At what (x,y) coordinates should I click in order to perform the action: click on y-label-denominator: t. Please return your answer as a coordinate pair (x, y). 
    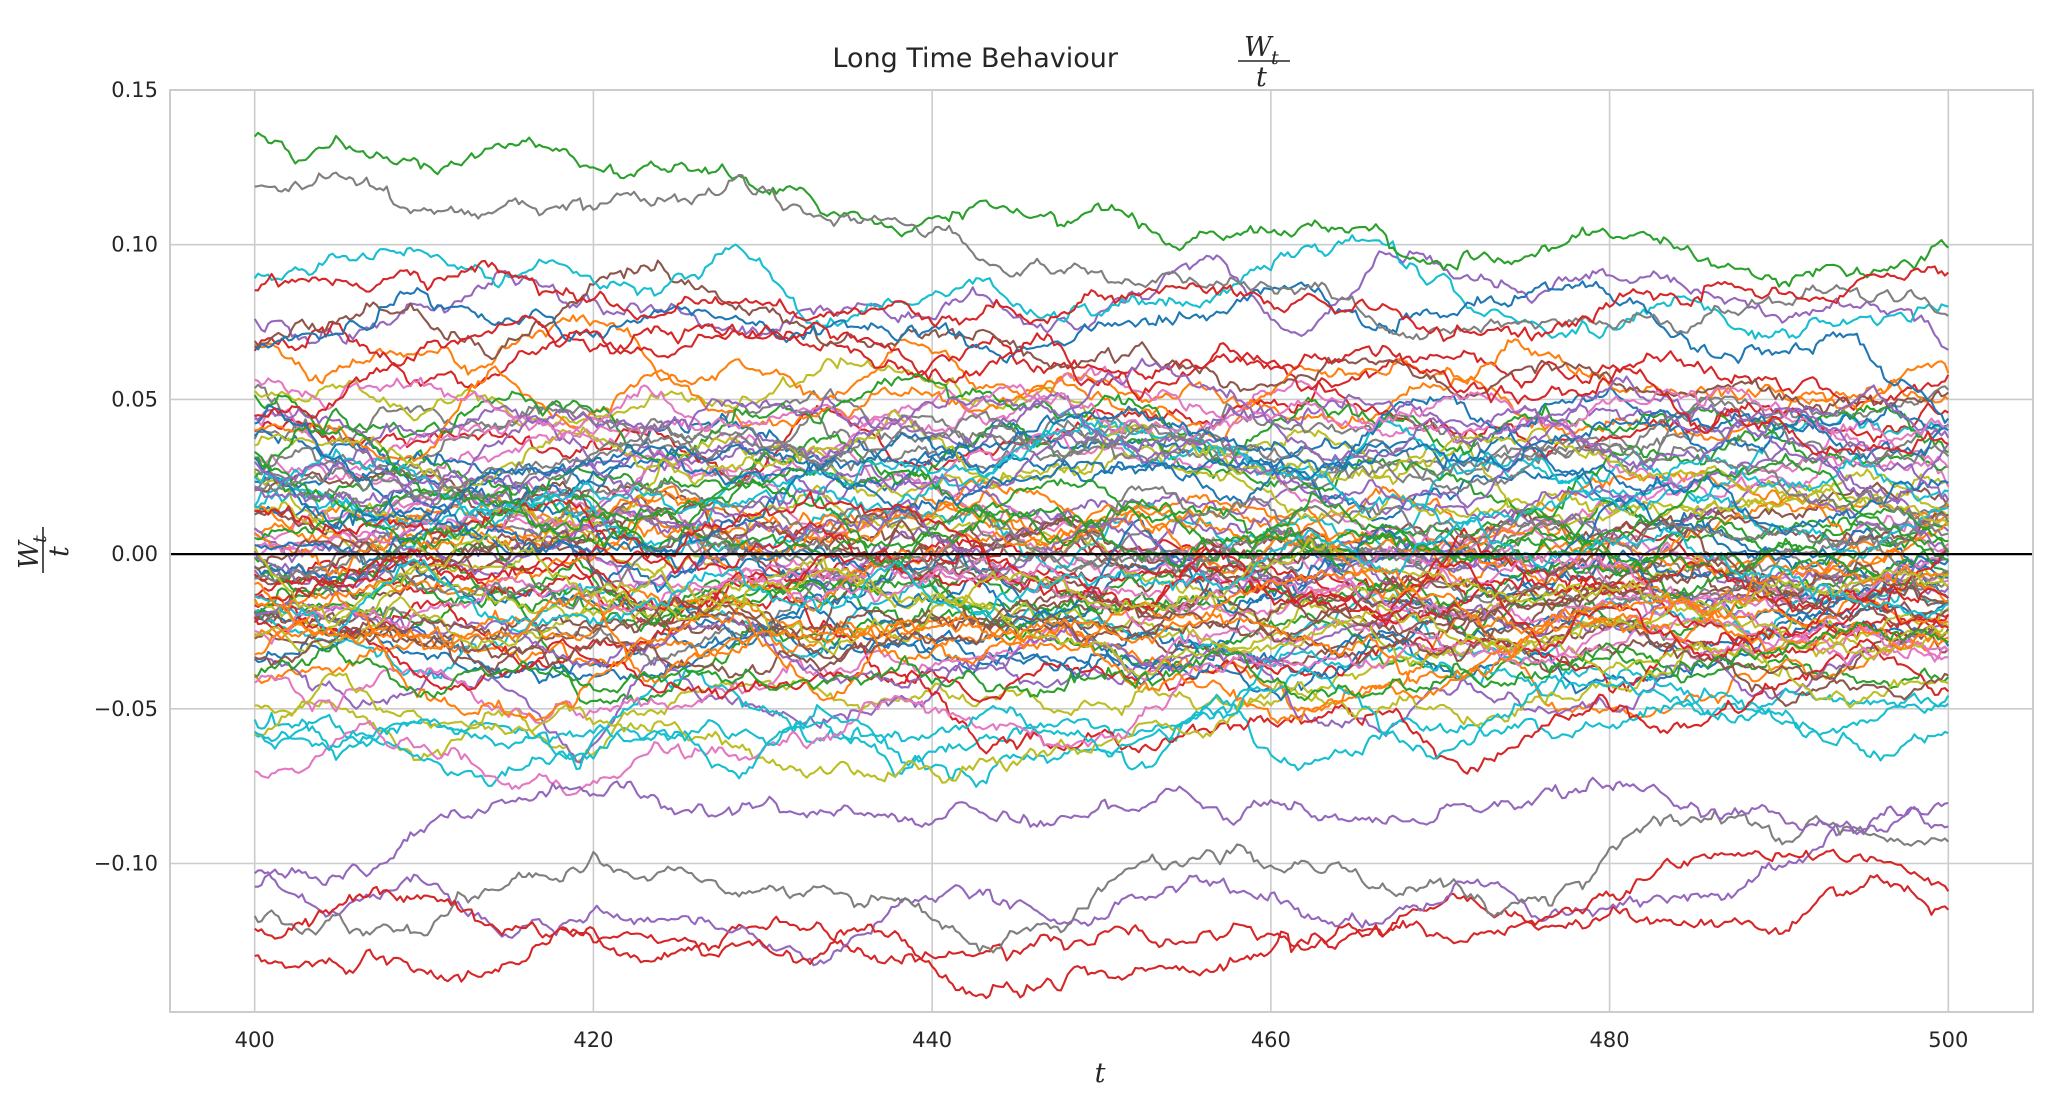
    Looking at the image, I should click on (59, 551).